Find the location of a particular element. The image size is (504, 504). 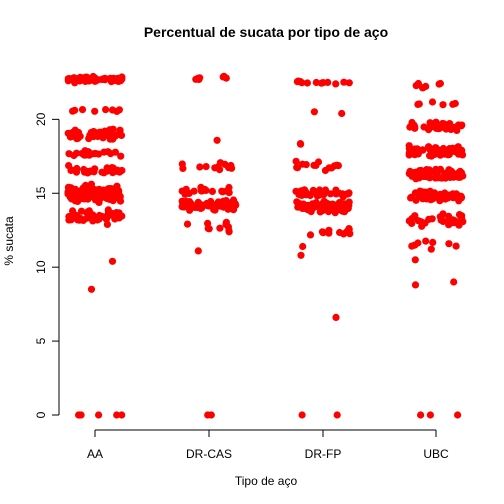

y-axis-label: % sucata is located at coordinates (9, 241).